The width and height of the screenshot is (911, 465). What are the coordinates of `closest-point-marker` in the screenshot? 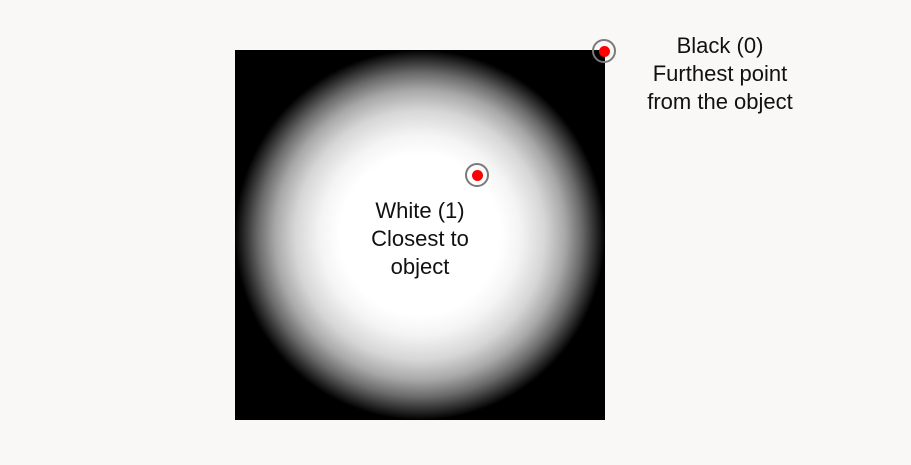 It's located at (477, 175).